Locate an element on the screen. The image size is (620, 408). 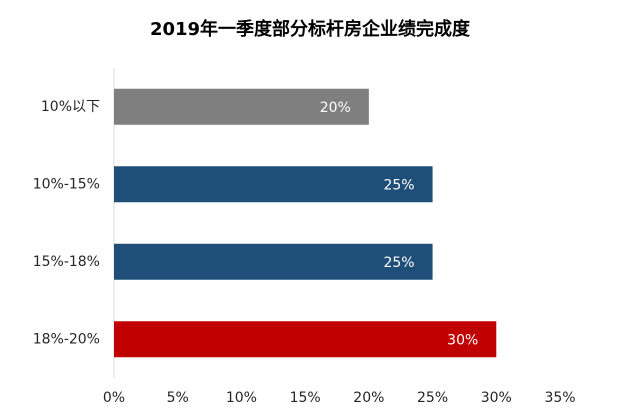
x-tick-label: 30% is located at coordinates (496, 398).